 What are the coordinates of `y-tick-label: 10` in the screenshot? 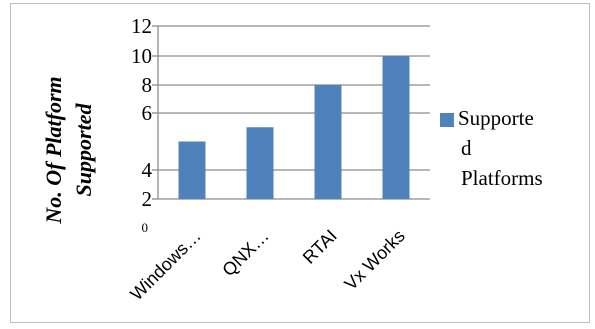 It's located at (141, 56).